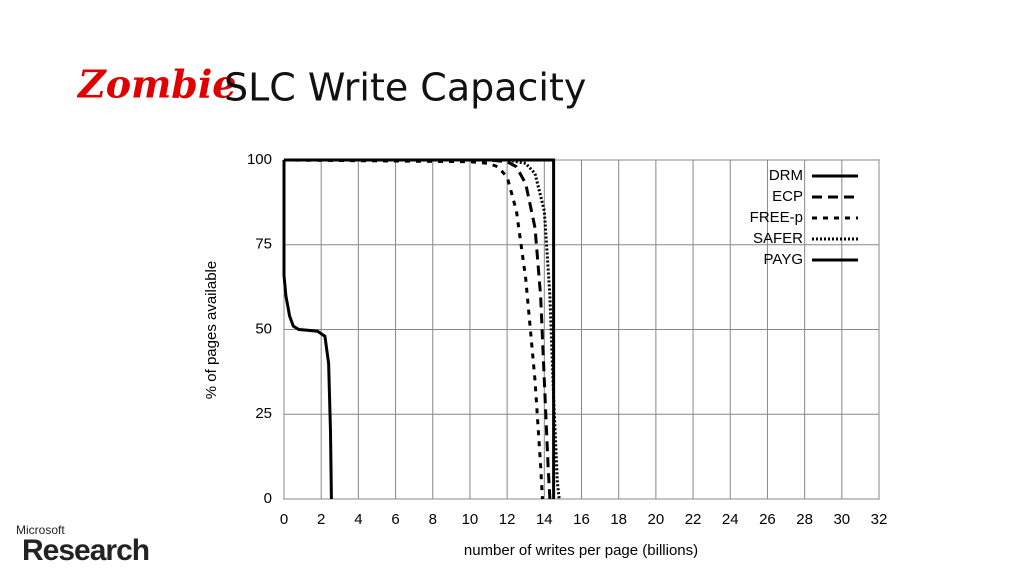 Image resolution: width=1024 pixels, height=576 pixels. Describe the element at coordinates (433, 519) in the screenshot. I see `x-tick-label: 8` at that location.